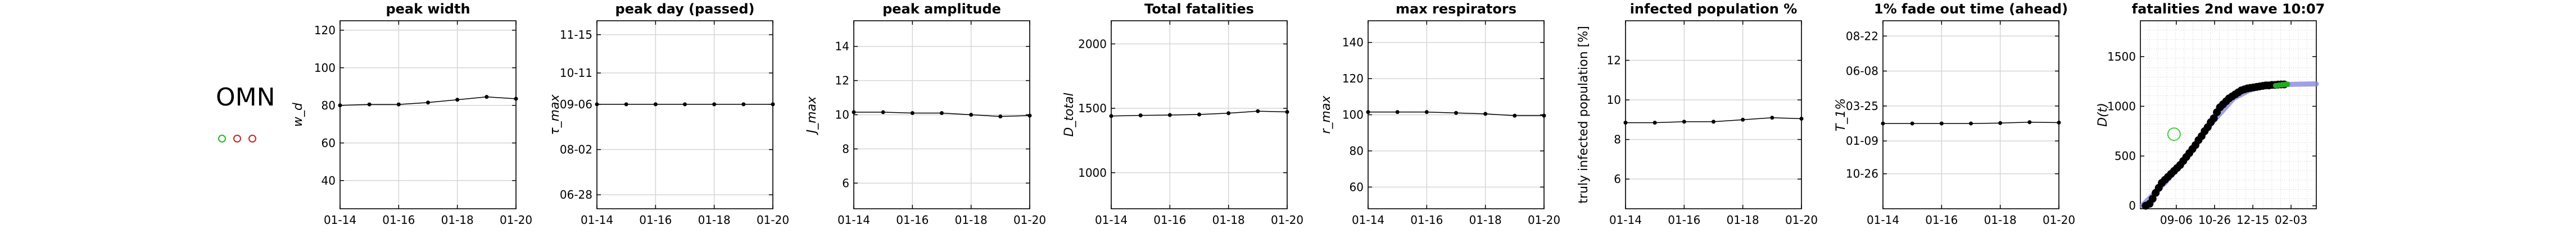 This screenshot has height=234, width=2576. I want to click on chart-title: max respirators, so click(1456, 9).